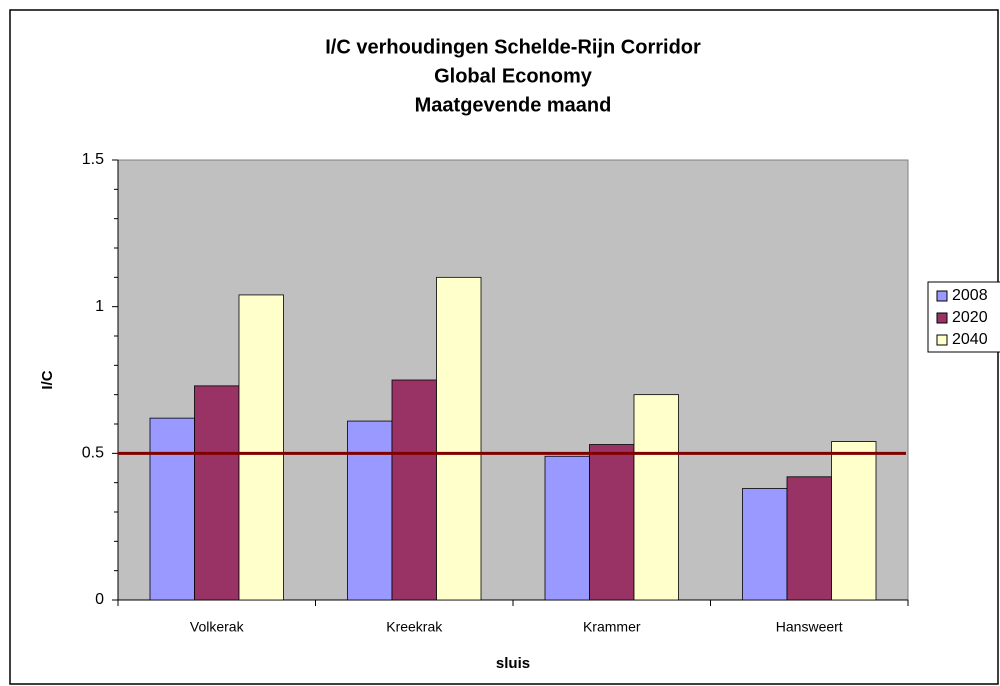 The height and width of the screenshot is (686, 1000). I want to click on y-tick-label: 0, so click(99, 599).